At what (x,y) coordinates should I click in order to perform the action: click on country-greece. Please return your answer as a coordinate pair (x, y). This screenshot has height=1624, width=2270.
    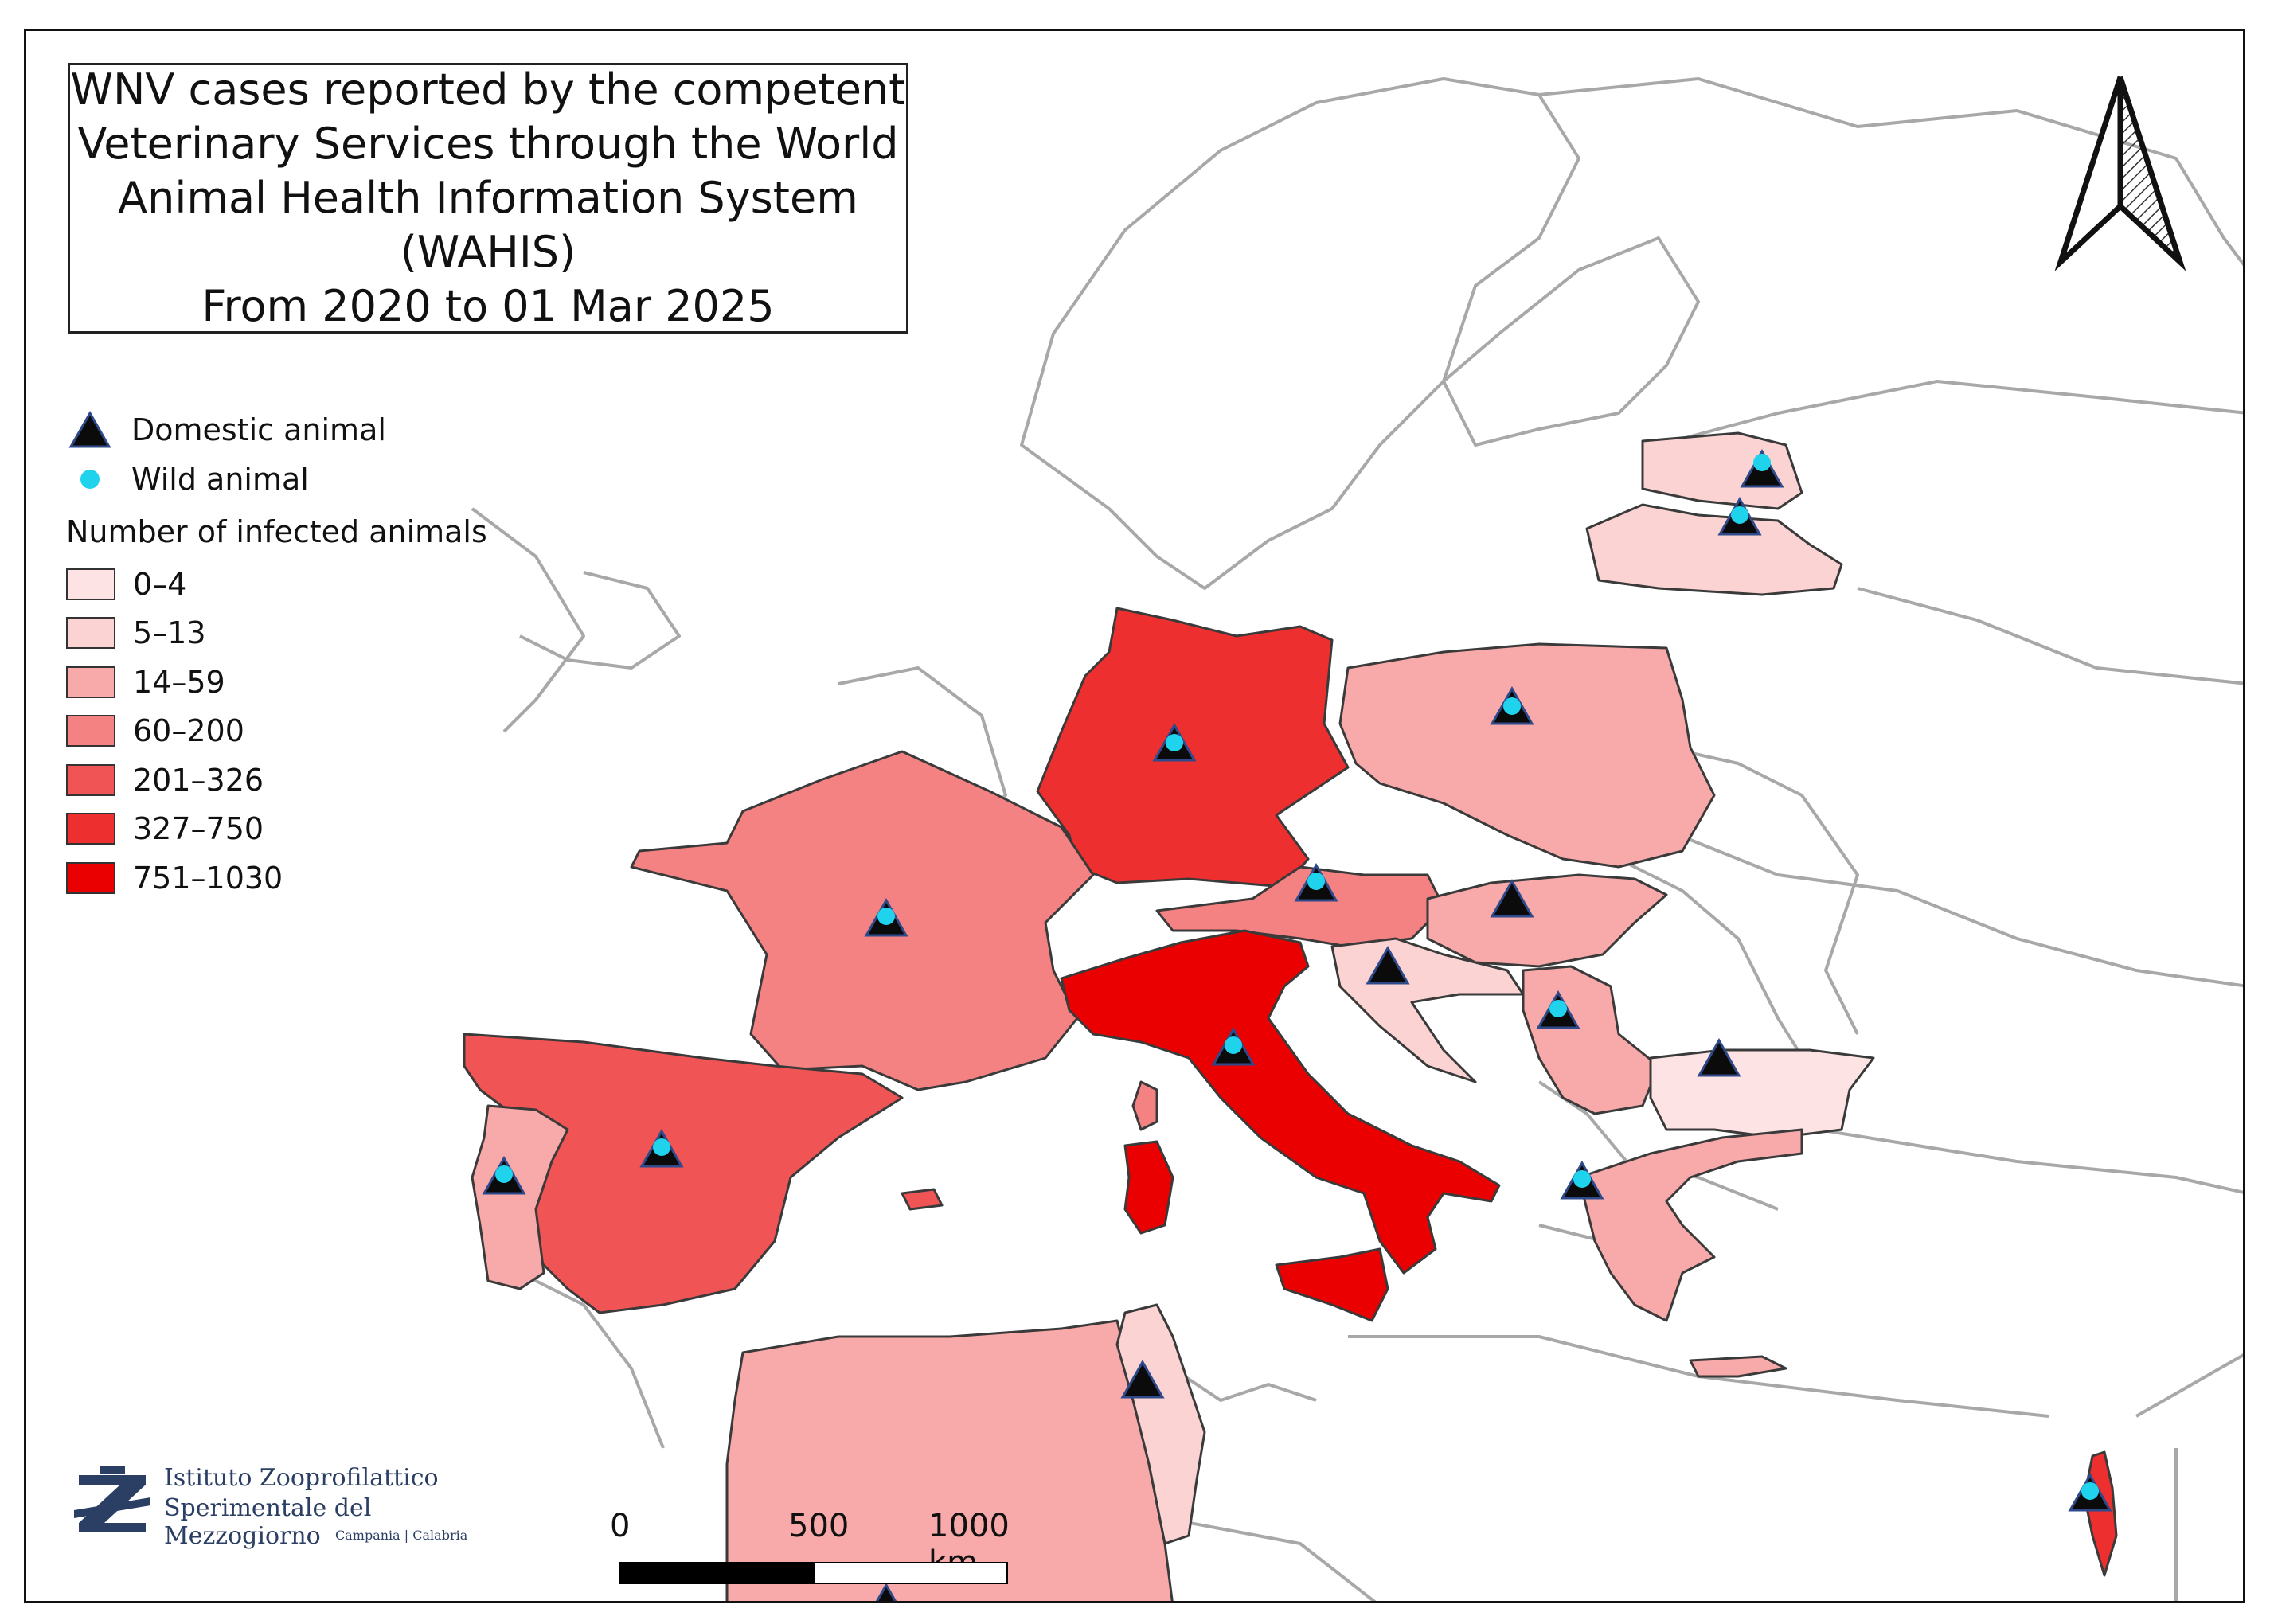
    Looking at the image, I should click on (1690, 1225).